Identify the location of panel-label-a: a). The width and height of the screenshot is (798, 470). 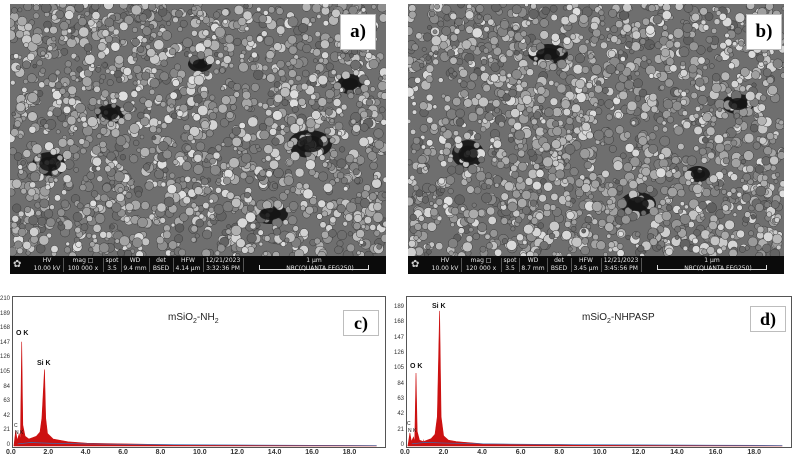
(358, 32).